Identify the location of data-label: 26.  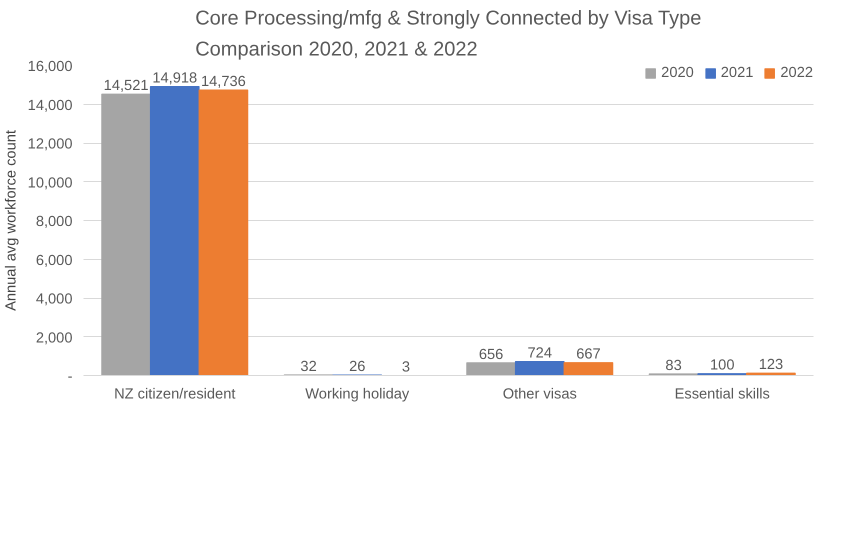
(357, 366).